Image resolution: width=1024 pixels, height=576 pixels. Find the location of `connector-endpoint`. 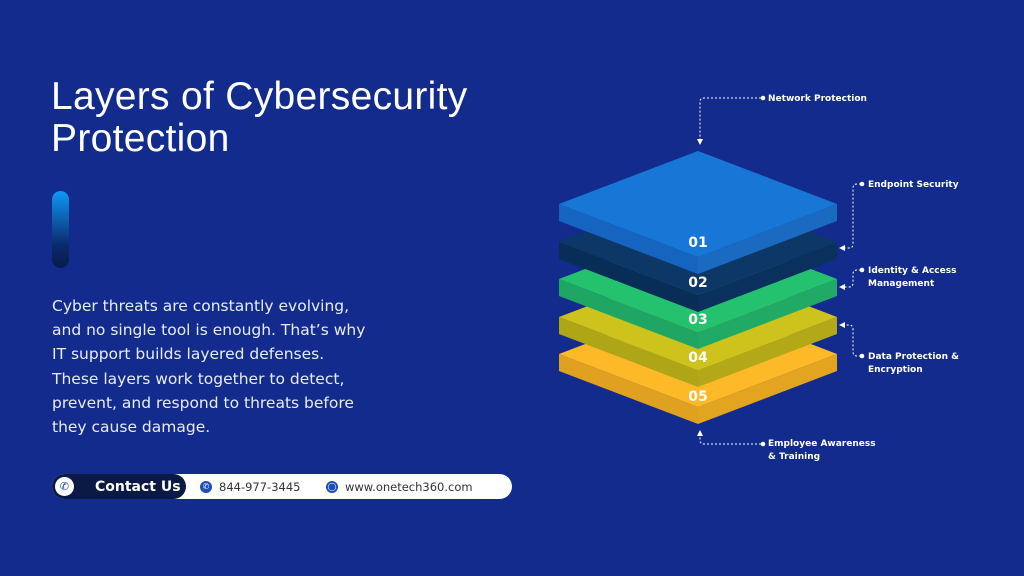

connector-endpoint is located at coordinates (850, 217).